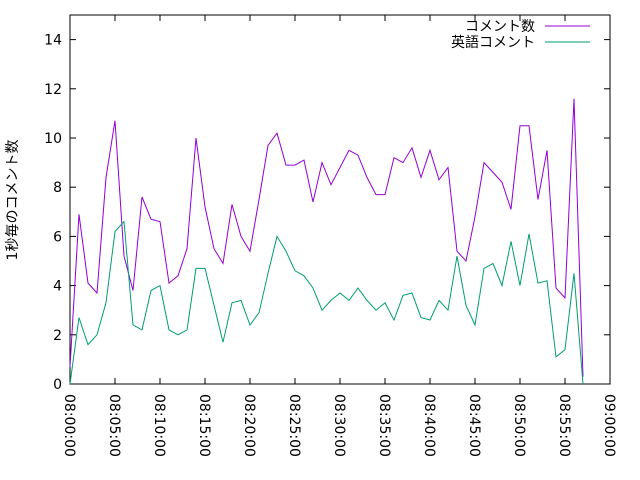  Describe the element at coordinates (519, 425) in the screenshot. I see `x-tick-label: 08:50:00` at that location.